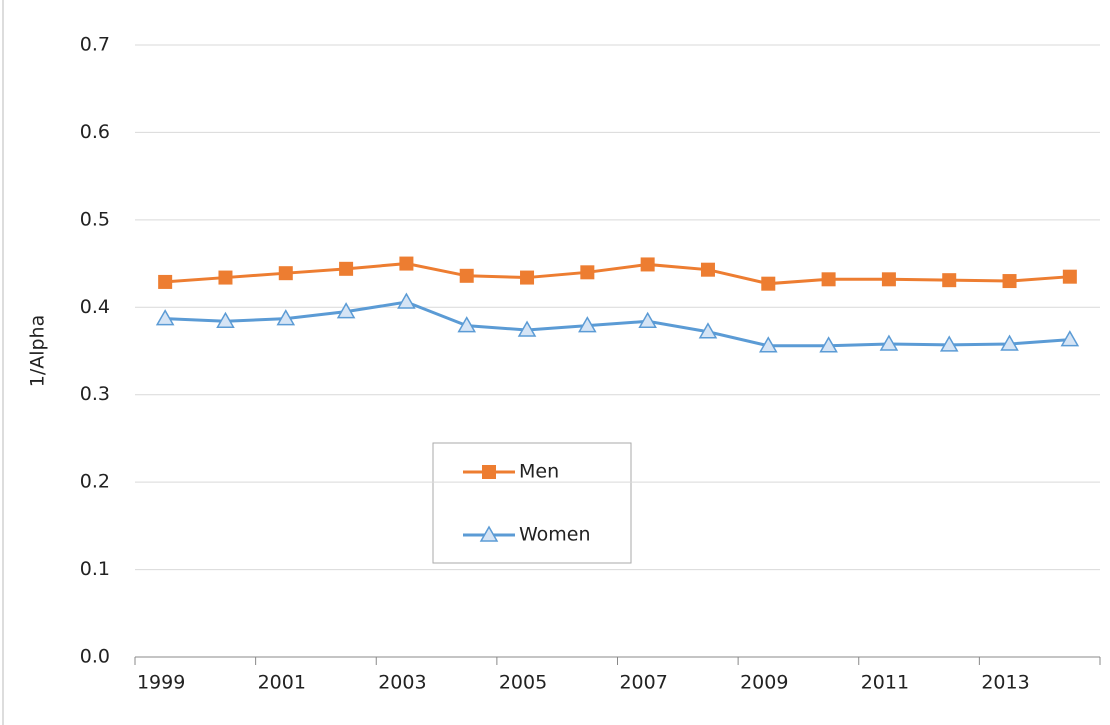 This screenshot has width=1110, height=725. Describe the element at coordinates (95, 394) in the screenshot. I see `y-tick-label: 0.3` at that location.